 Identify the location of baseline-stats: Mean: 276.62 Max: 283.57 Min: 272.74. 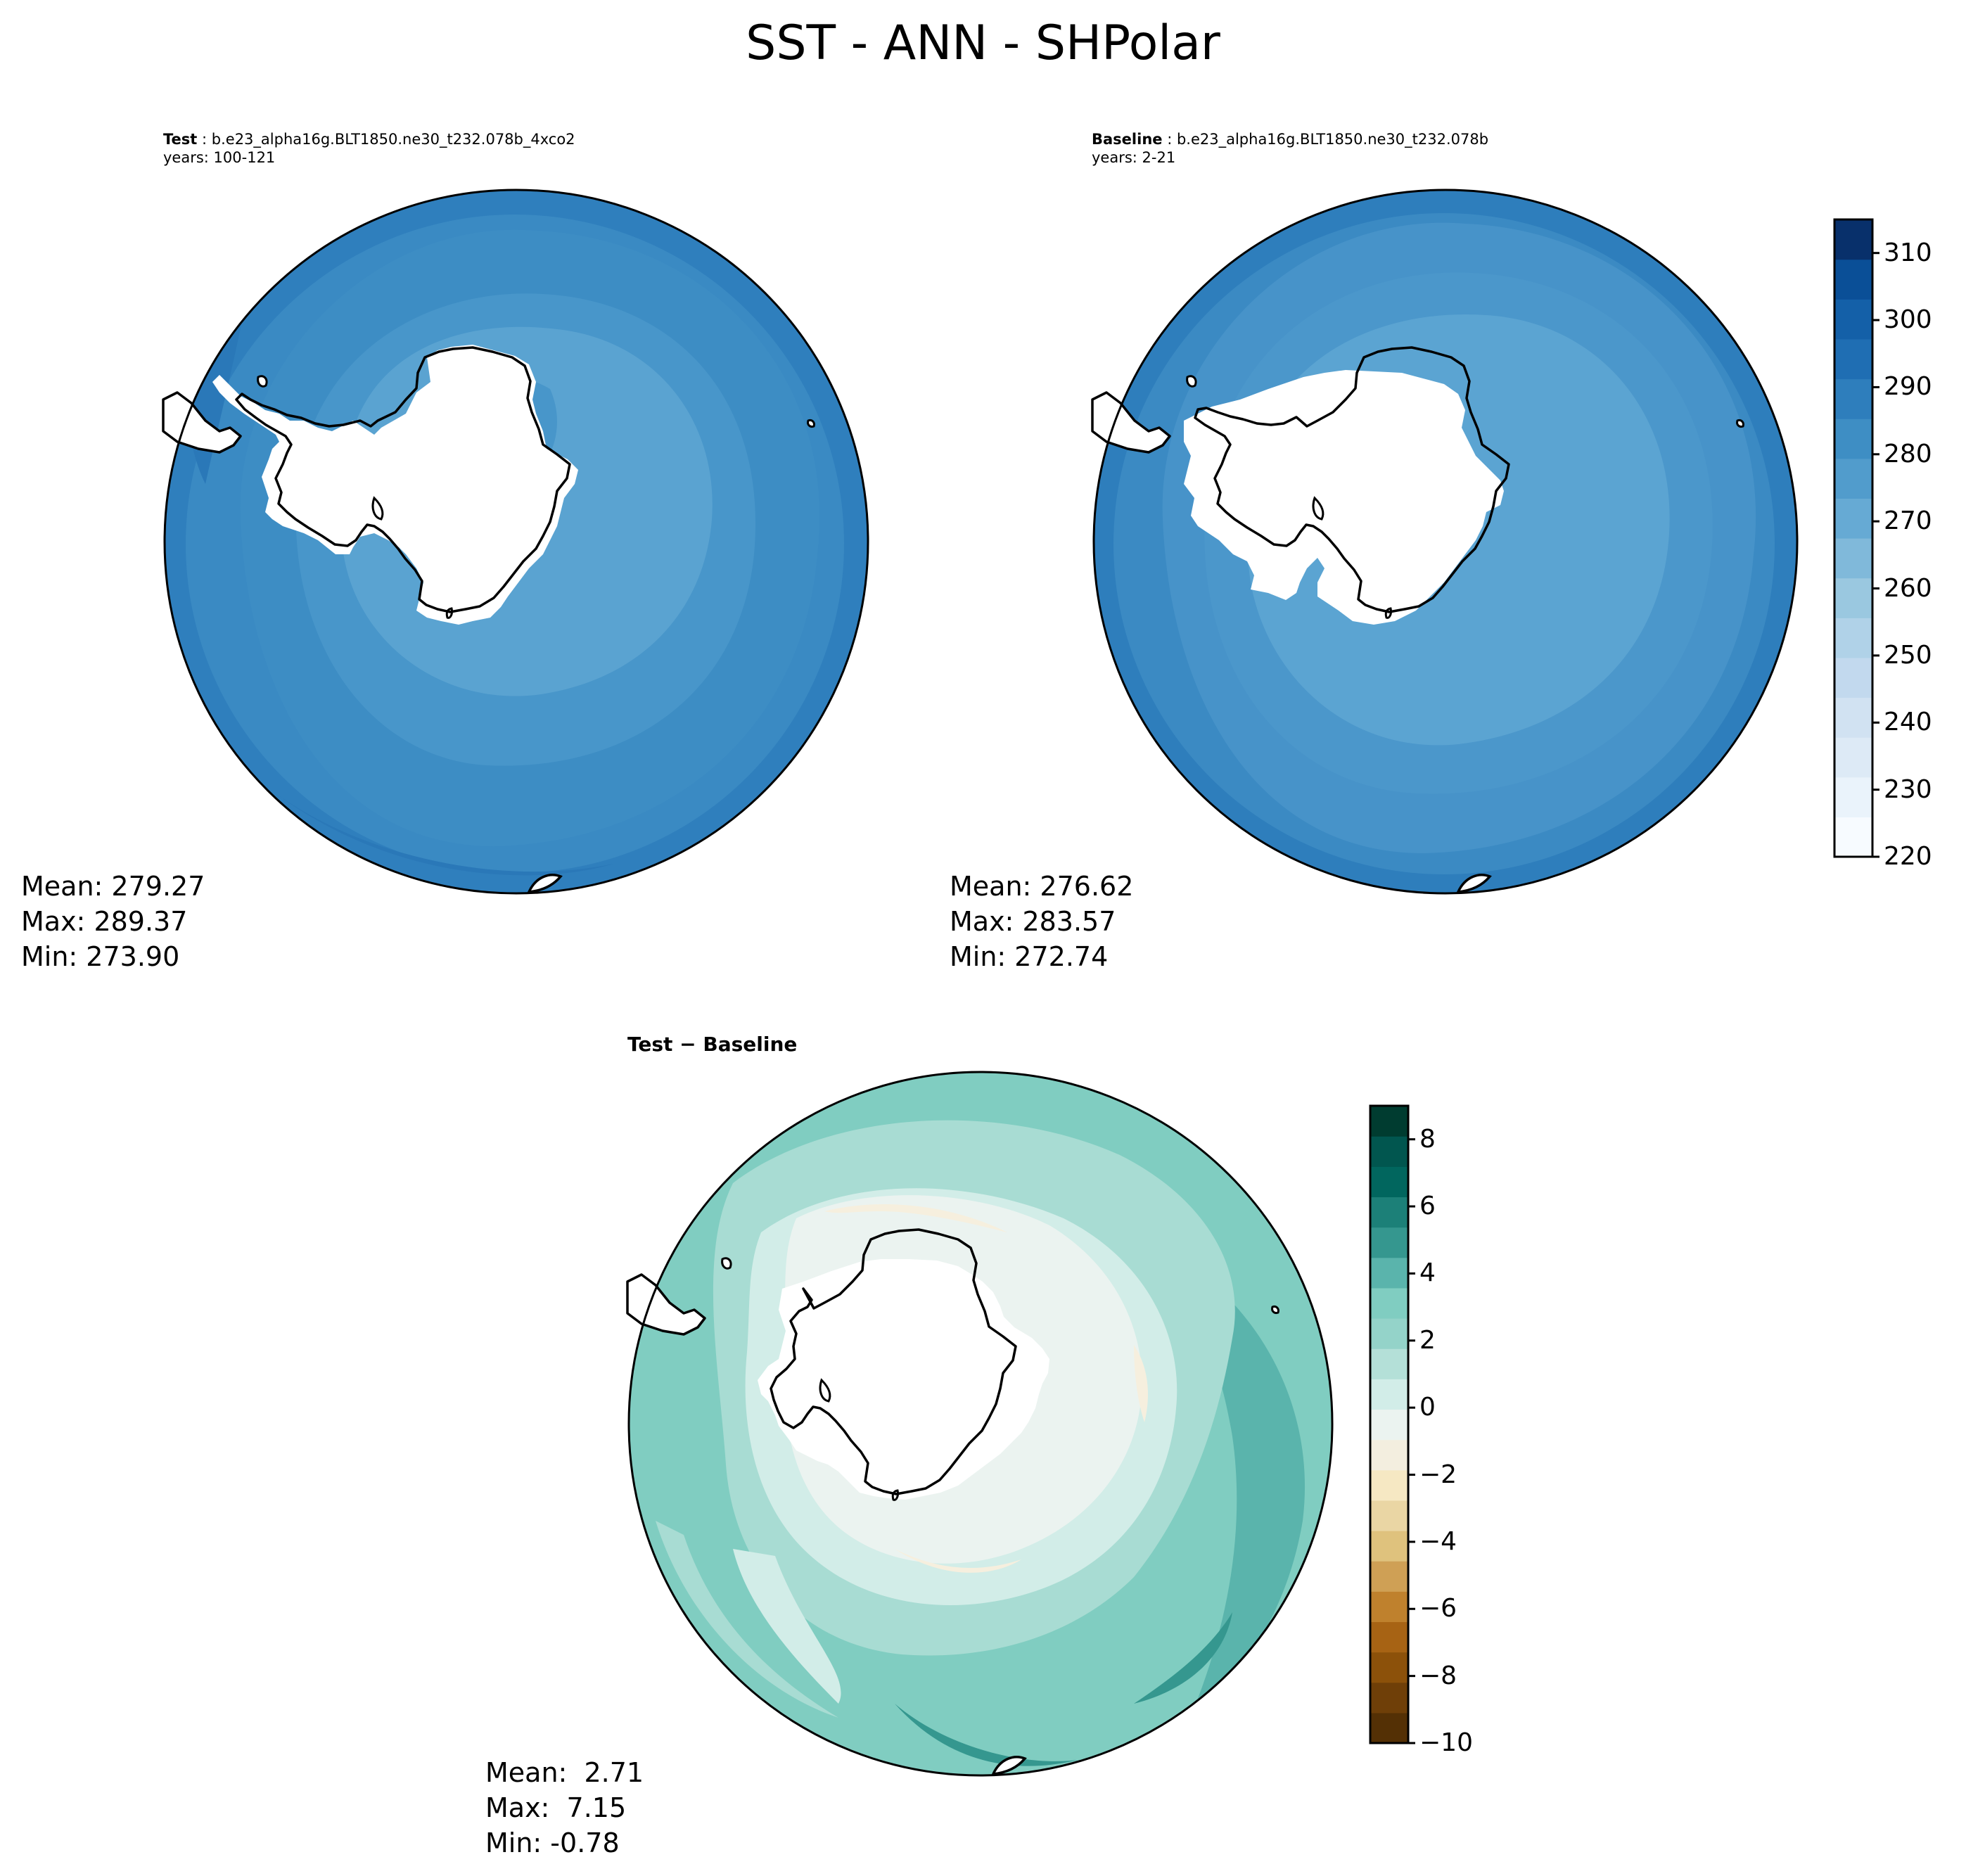
(1041, 921).